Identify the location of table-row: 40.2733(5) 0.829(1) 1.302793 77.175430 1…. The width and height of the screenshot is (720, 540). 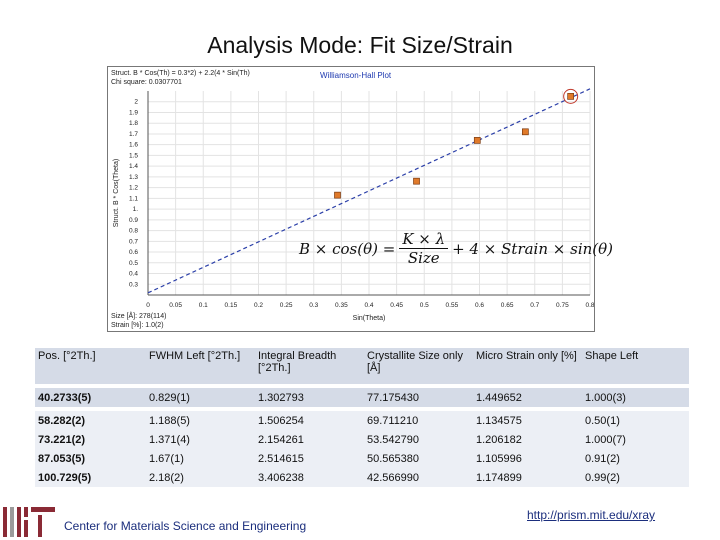
(362, 397).